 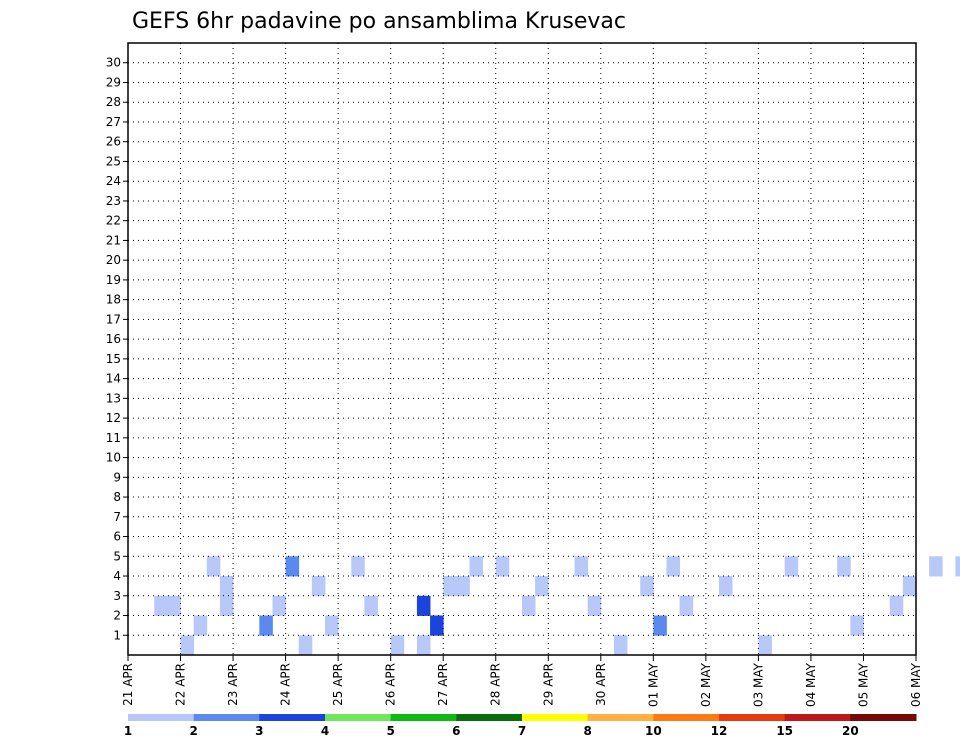 I want to click on y-tick-label: 23, so click(x=113, y=201).